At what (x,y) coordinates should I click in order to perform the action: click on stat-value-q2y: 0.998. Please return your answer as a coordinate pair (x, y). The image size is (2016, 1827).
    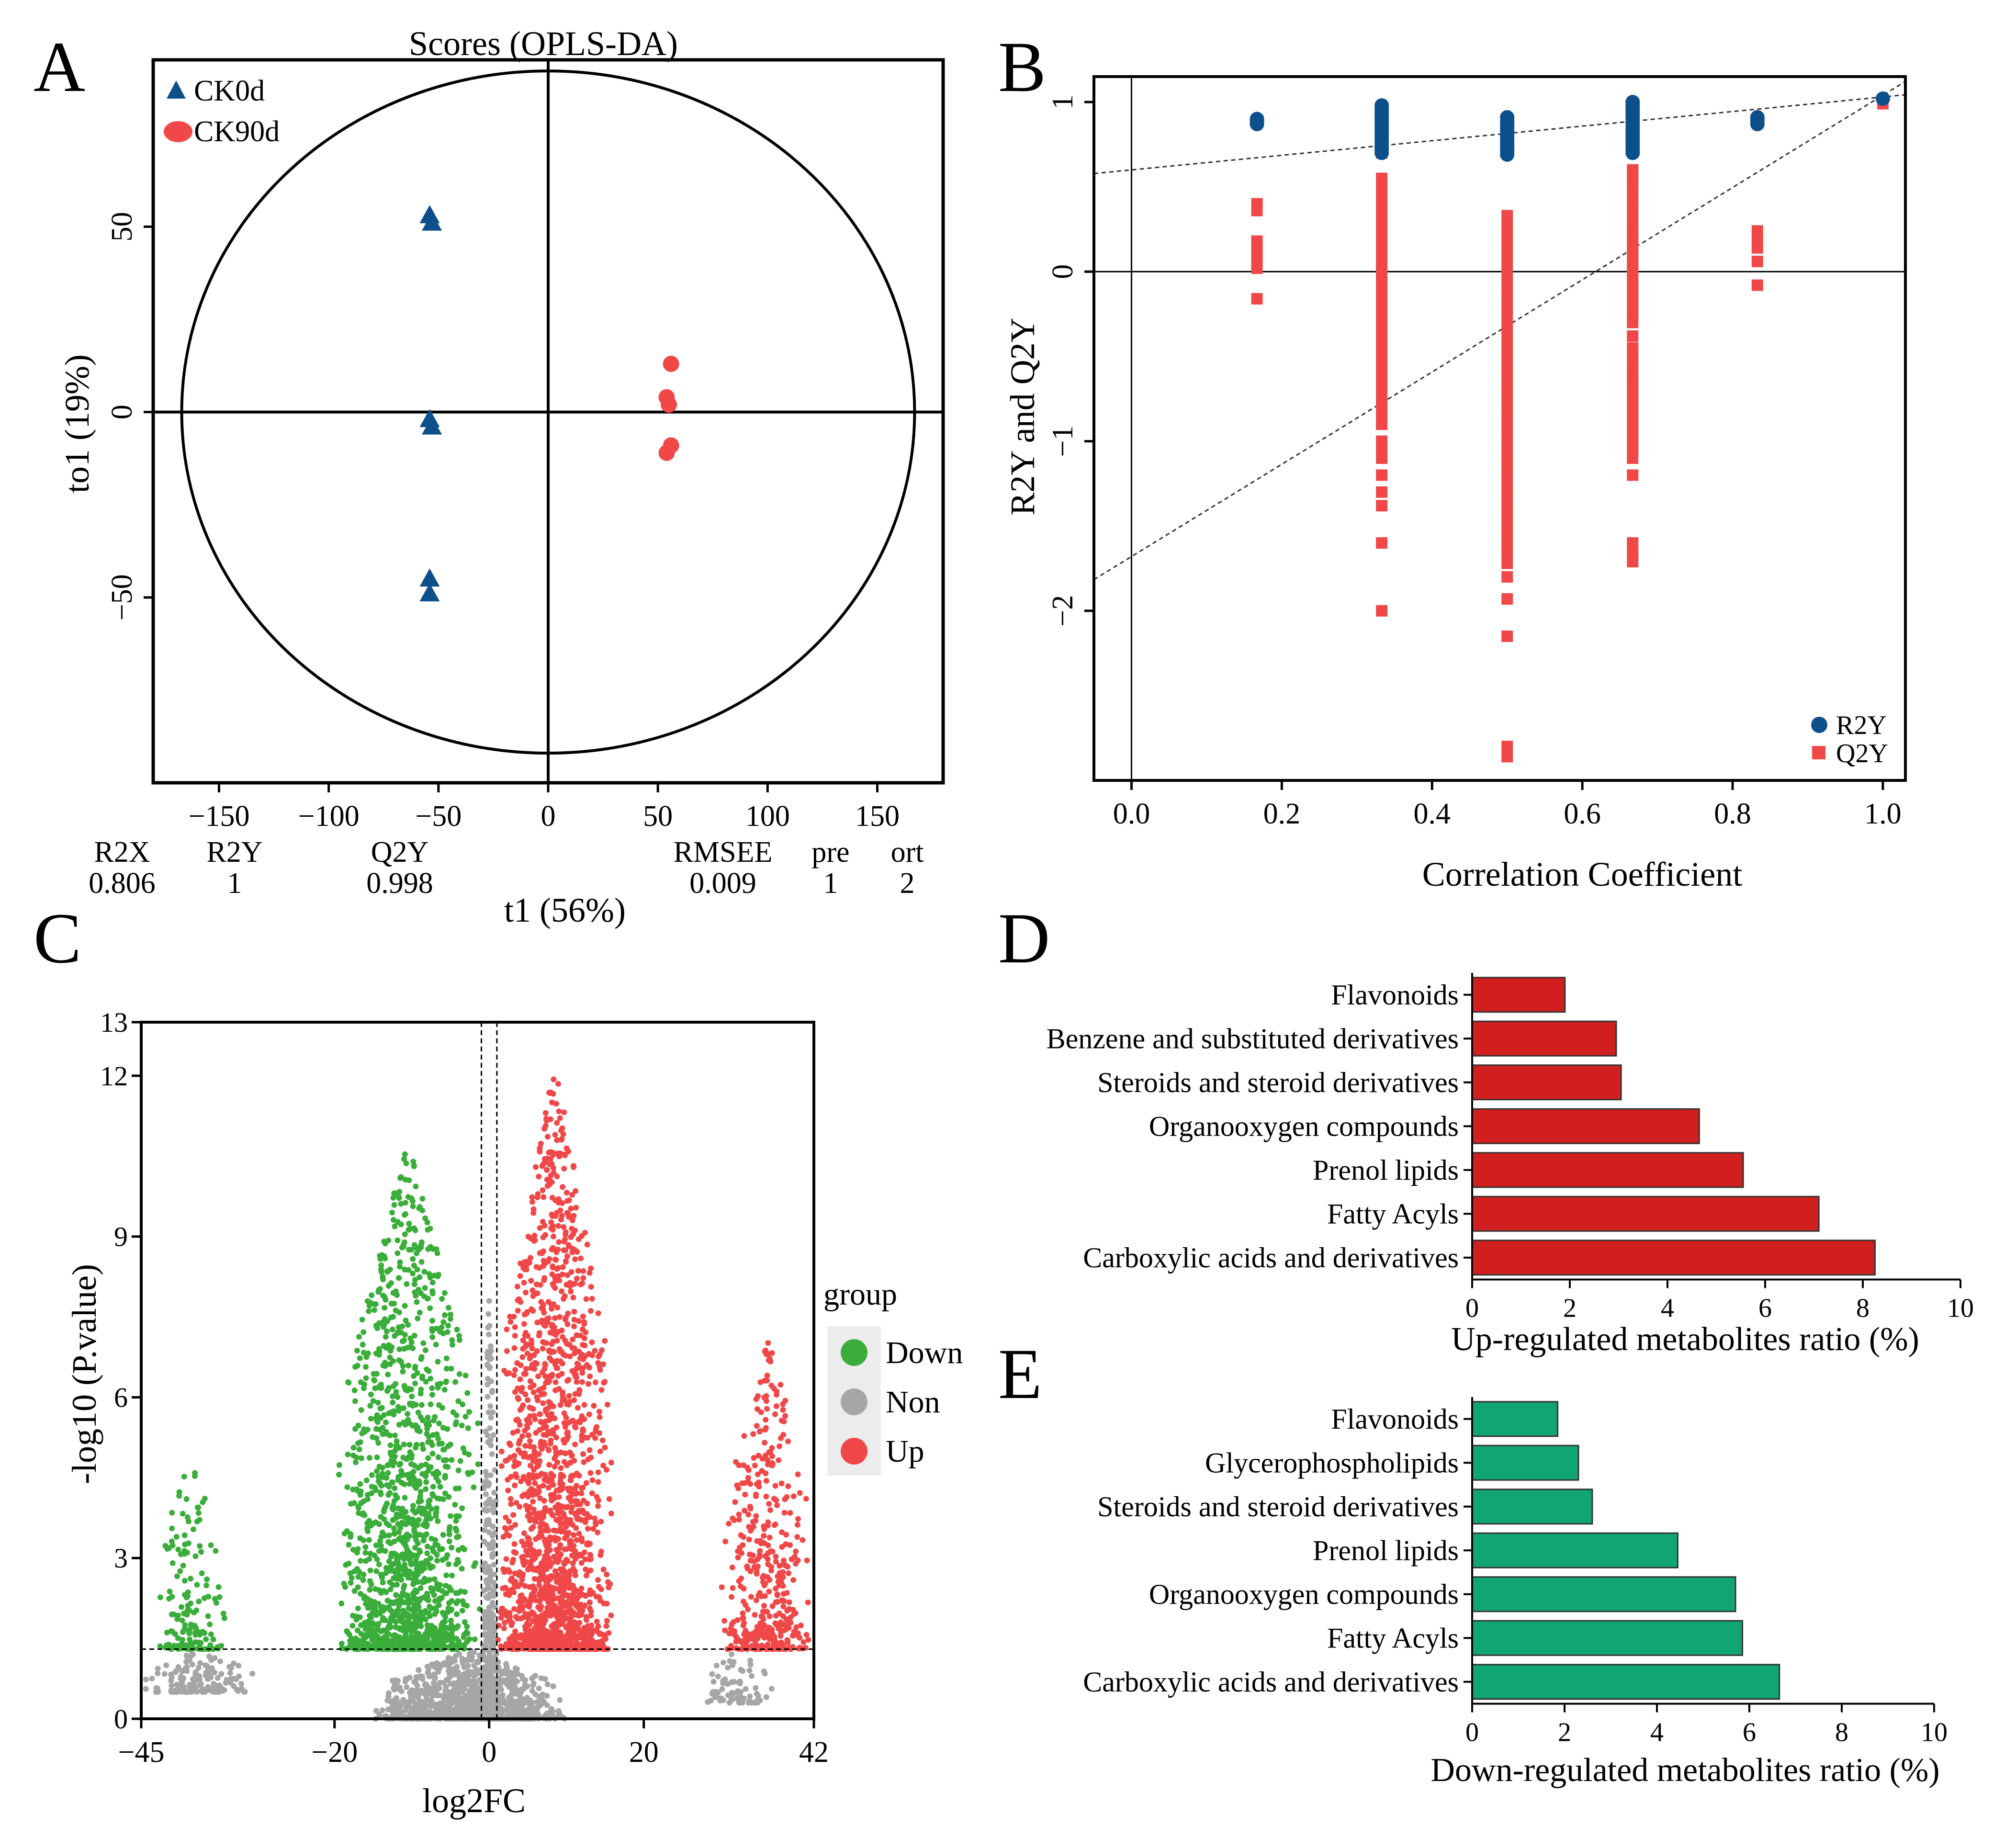
    Looking at the image, I should click on (399, 883).